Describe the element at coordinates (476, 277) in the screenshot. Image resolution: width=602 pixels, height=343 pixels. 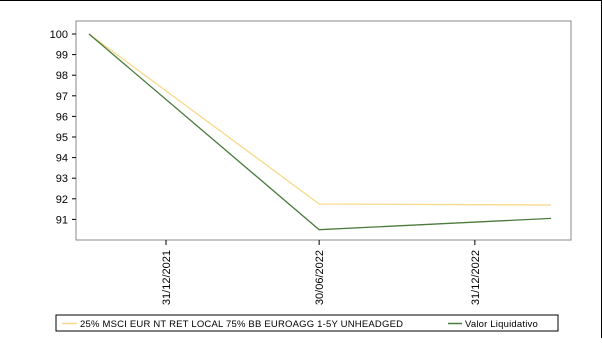
I see `x-tick-label: 31/12/2022` at that location.